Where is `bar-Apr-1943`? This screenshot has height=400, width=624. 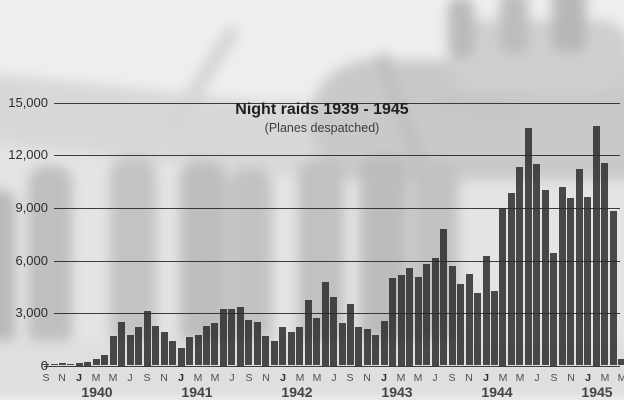 bar-Apr-1943 is located at coordinates (410, 317).